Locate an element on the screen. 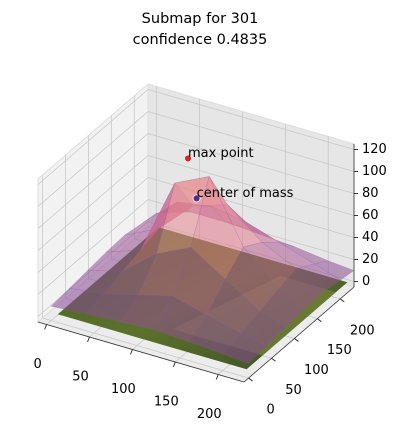  chart-subtitle: confidence 0.4835 is located at coordinates (200, 40).